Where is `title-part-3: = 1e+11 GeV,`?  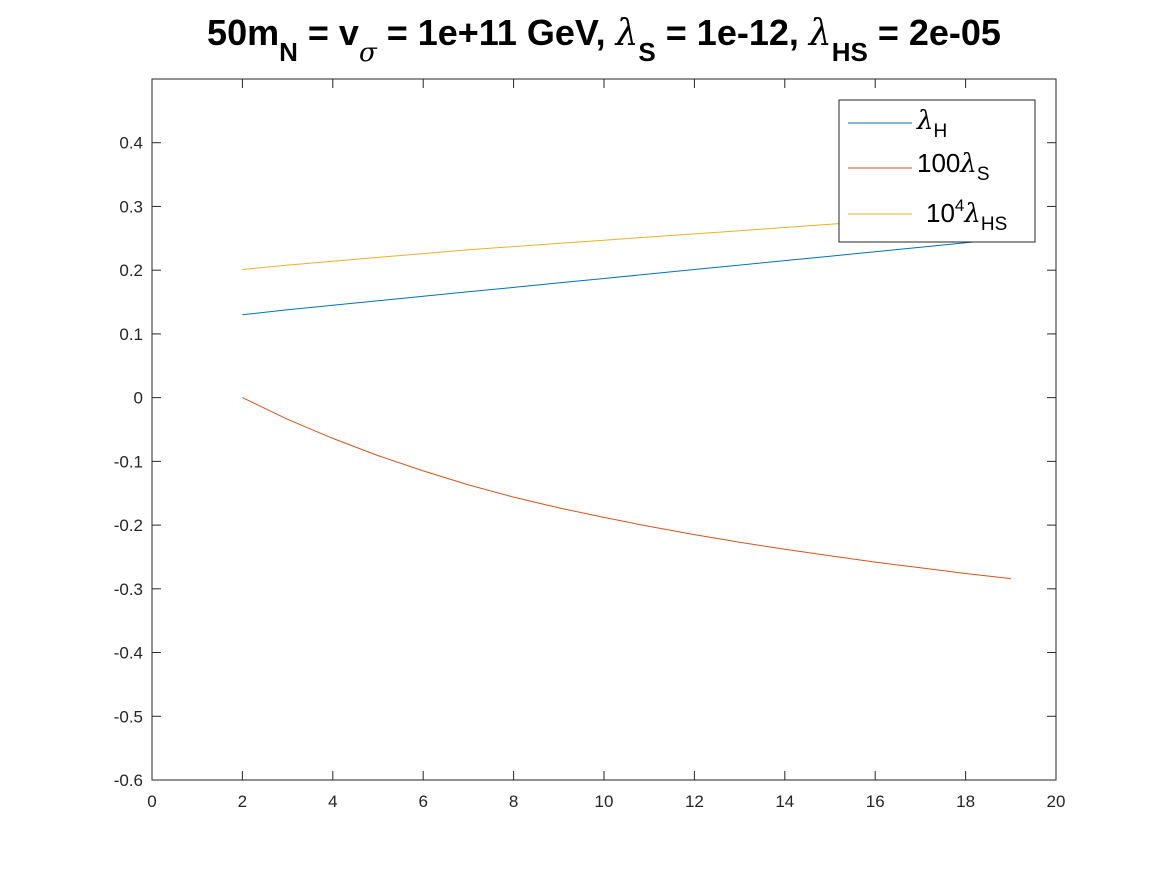
title-part-3: = 1e+11 GeV, is located at coordinates (496, 32).